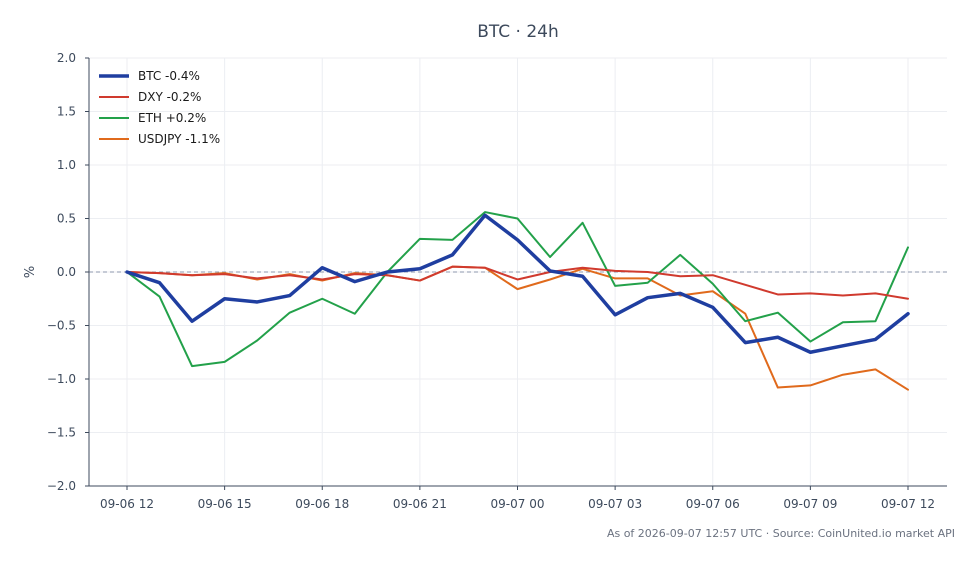 This screenshot has height=568, width=979. What do you see at coordinates (615, 504) in the screenshot?
I see `x-tick-label: 09-07 03` at bounding box center [615, 504].